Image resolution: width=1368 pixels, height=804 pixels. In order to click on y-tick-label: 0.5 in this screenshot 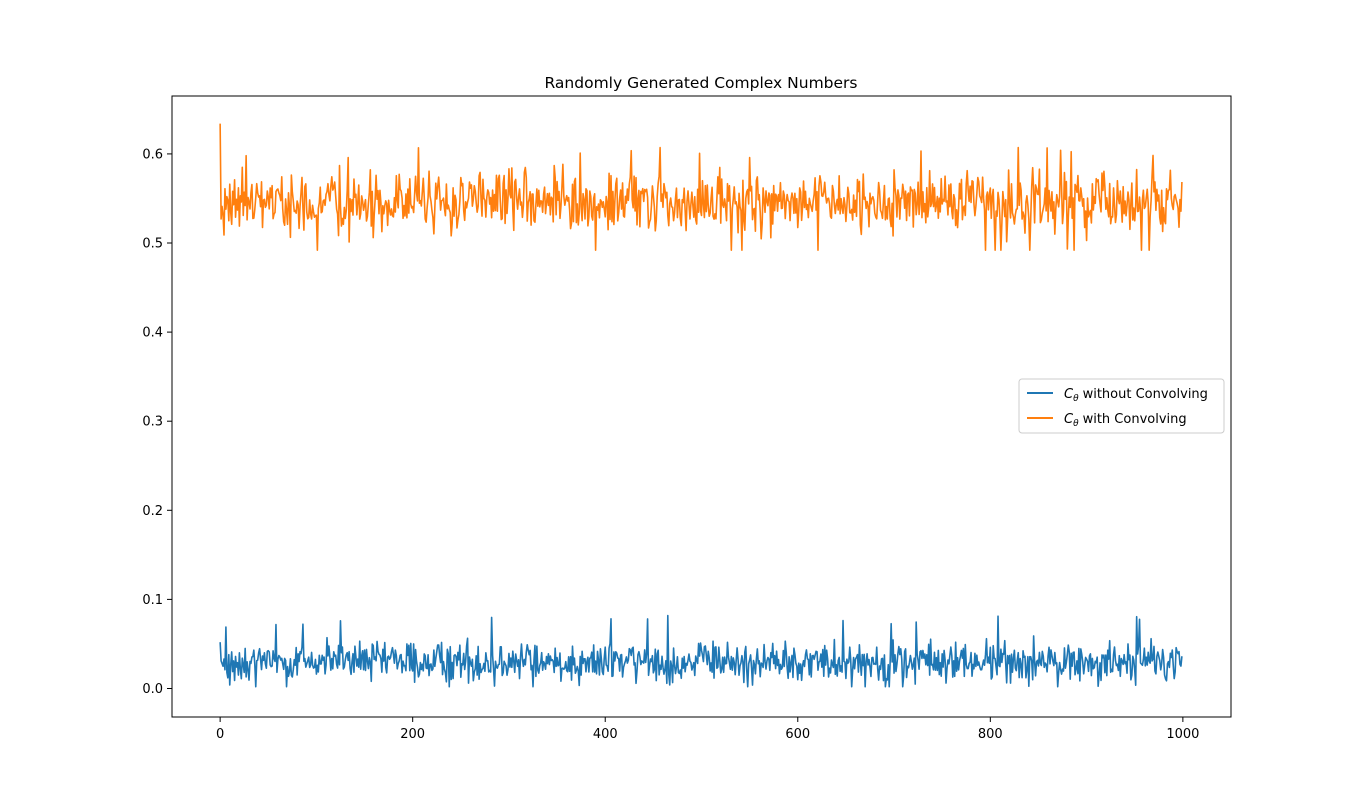, I will do `click(152, 244)`.